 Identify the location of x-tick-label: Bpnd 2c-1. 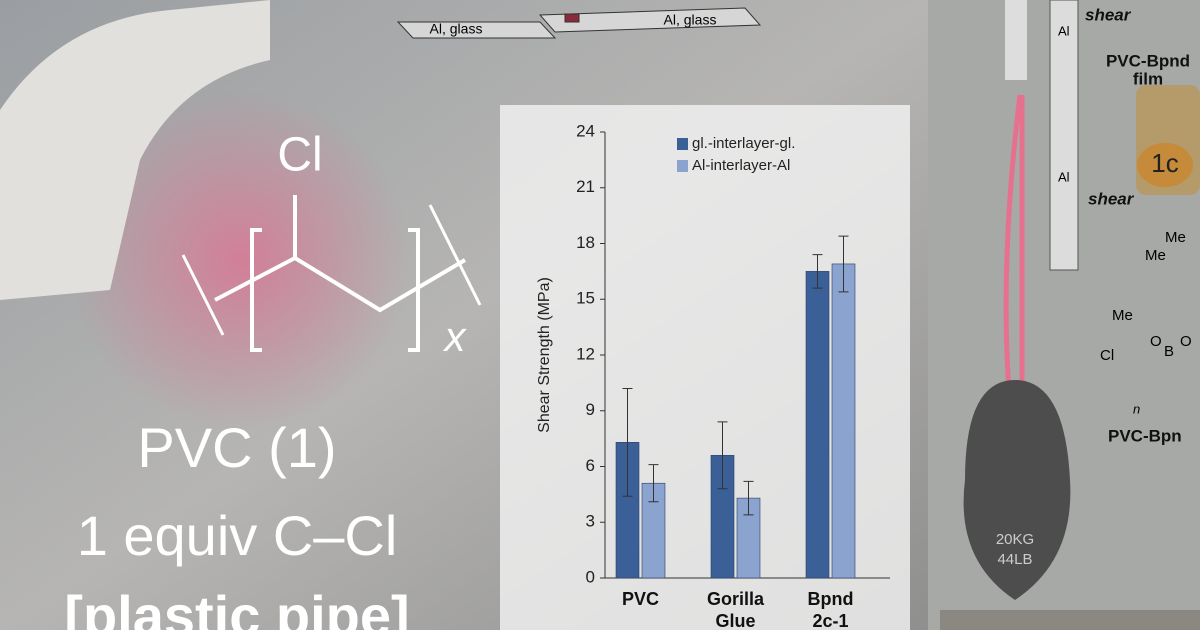
(830, 610).